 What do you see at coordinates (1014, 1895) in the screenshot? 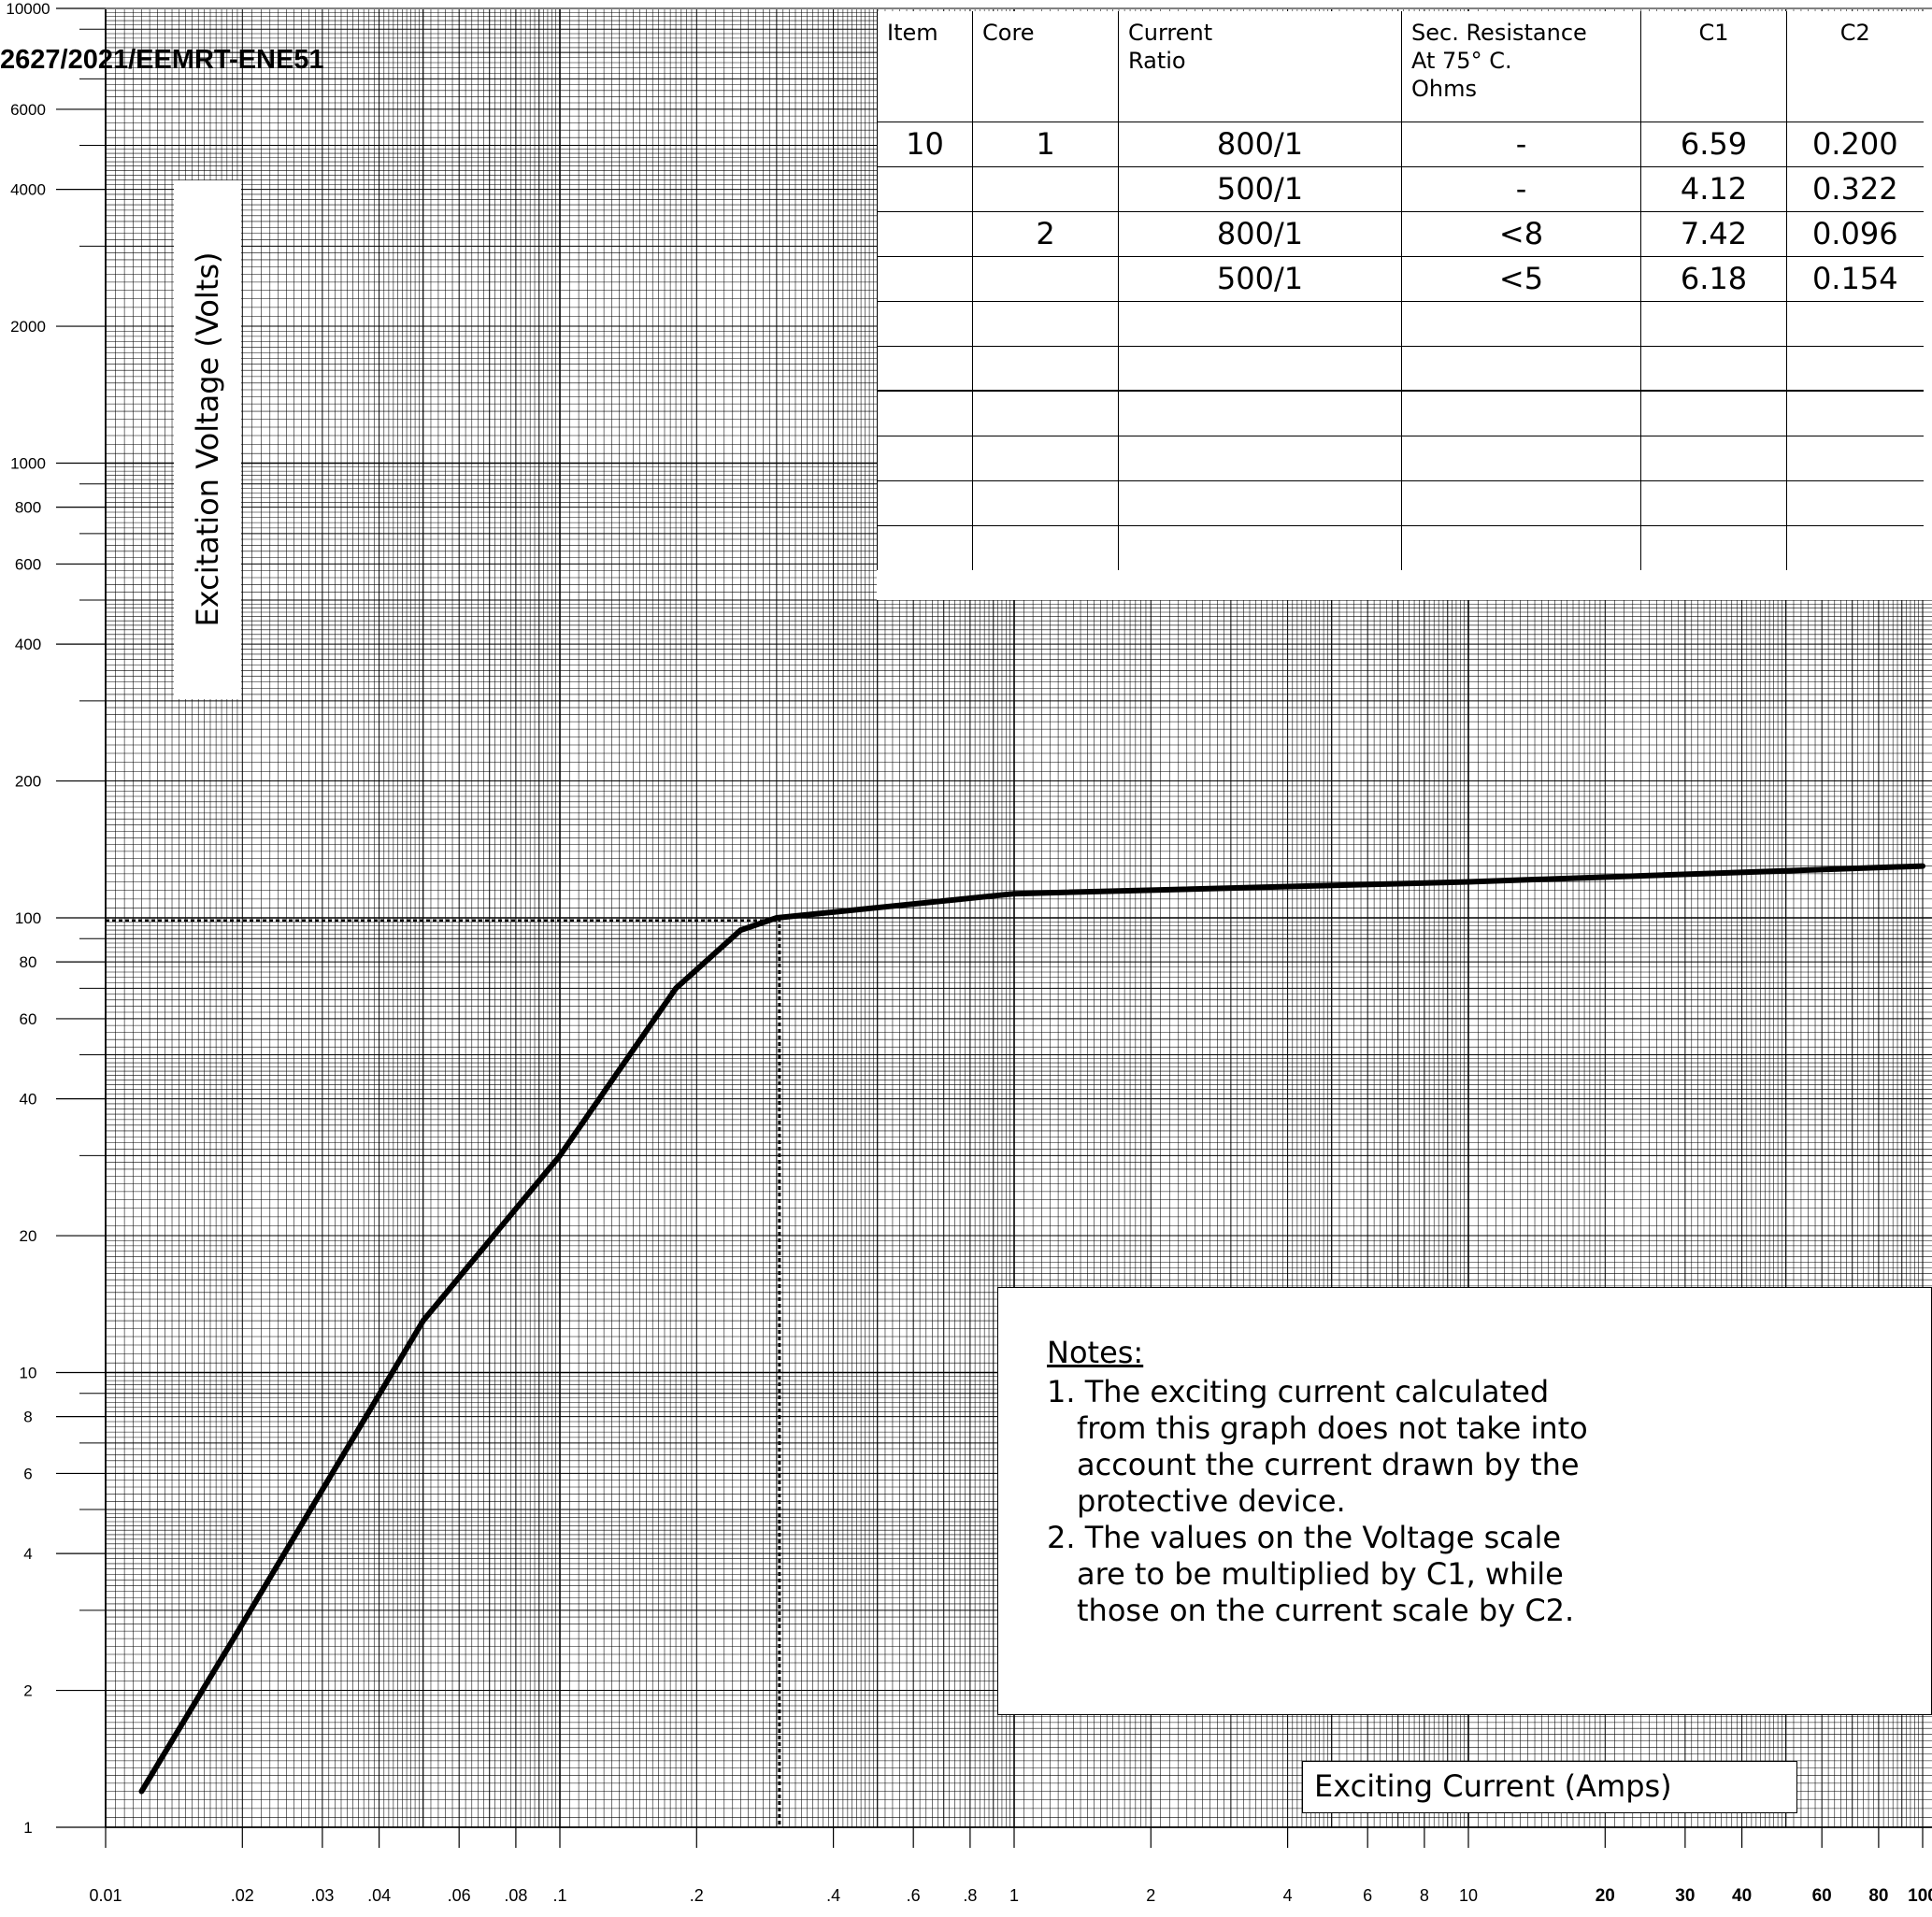
I see `x-tick-label: 1` at bounding box center [1014, 1895].